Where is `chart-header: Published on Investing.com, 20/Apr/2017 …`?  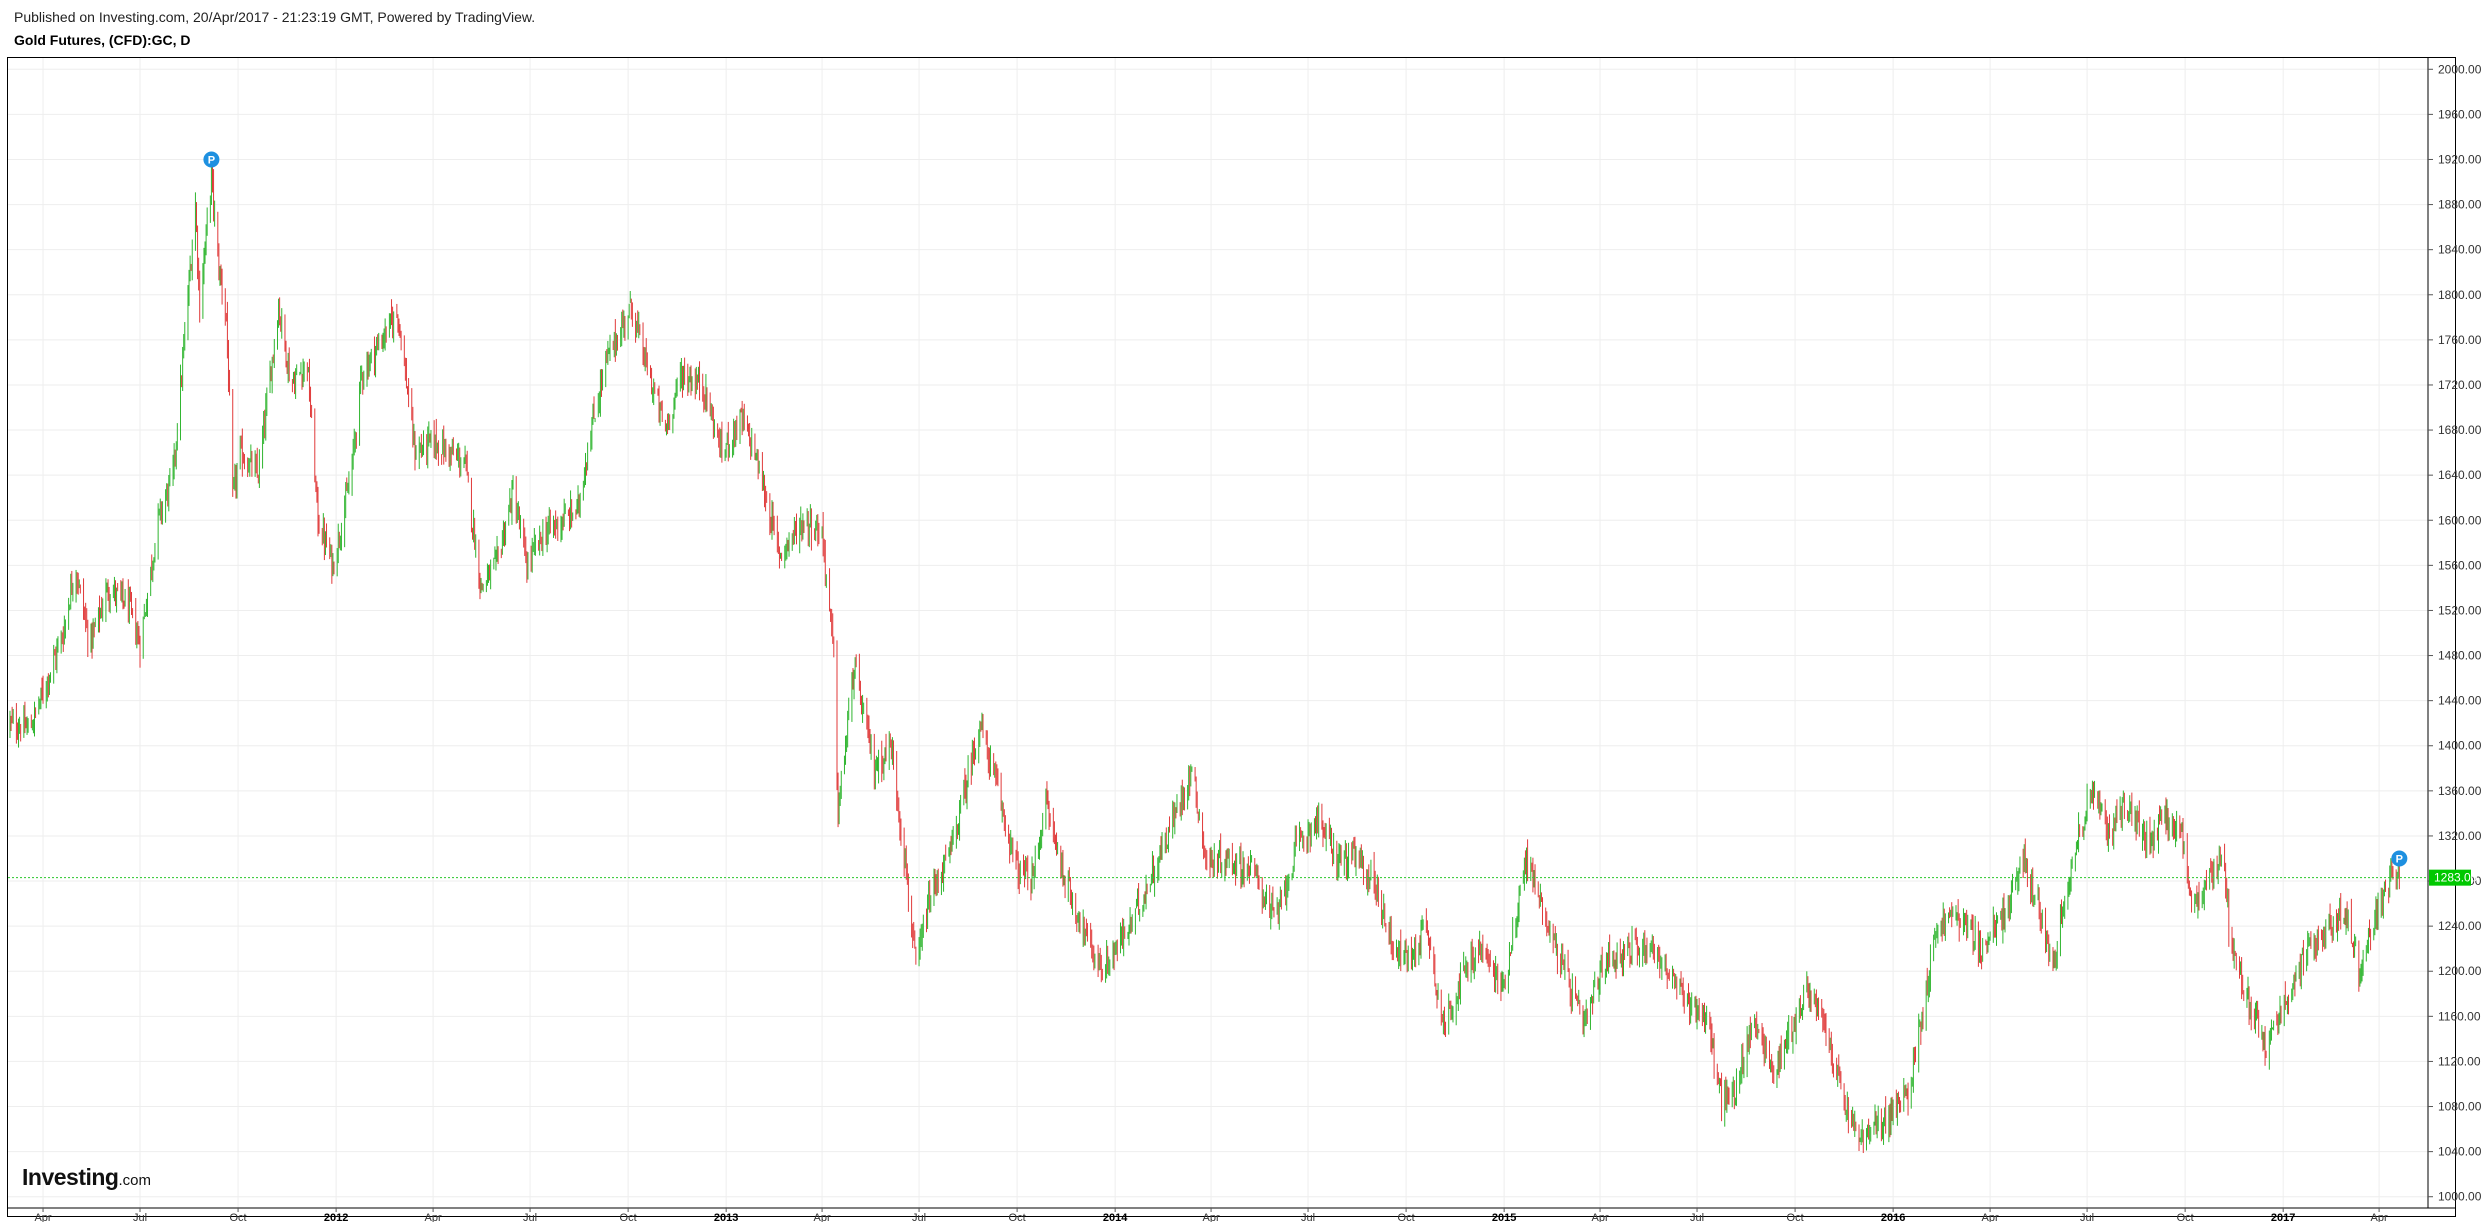 chart-header: Published on Investing.com, 20/Apr/2017 … is located at coordinates (274, 28).